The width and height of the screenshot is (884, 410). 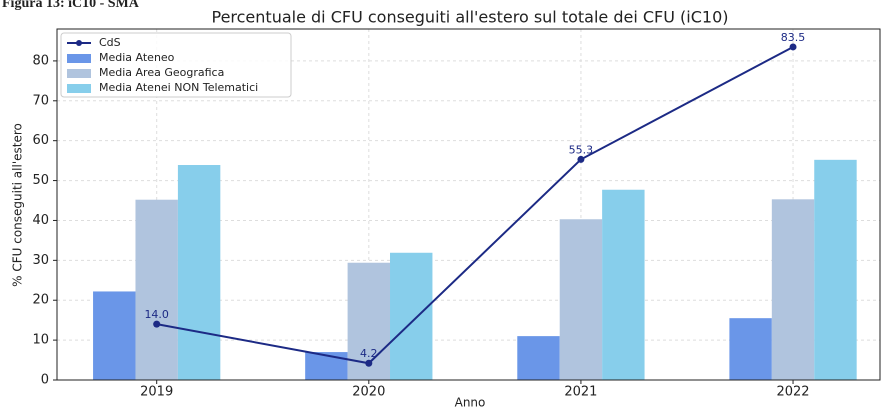 What do you see at coordinates (18, 205) in the screenshot?
I see `y-axis-label: % CFU conseguiti all'estero` at bounding box center [18, 205].